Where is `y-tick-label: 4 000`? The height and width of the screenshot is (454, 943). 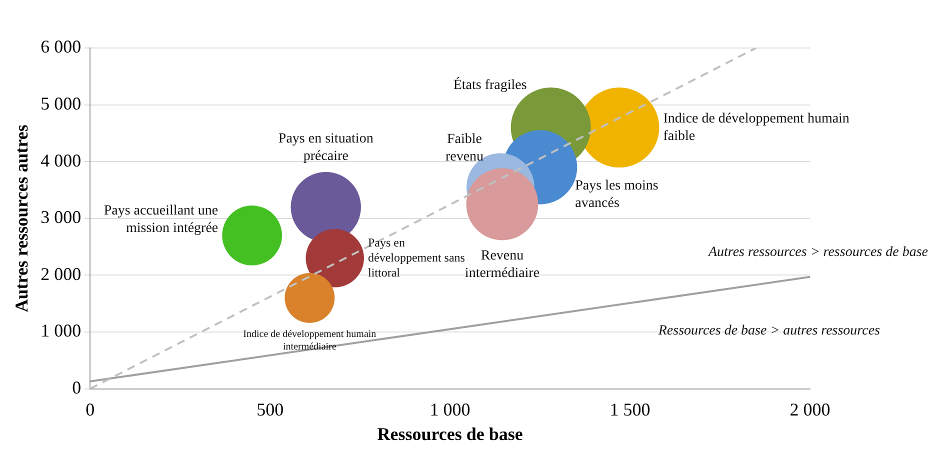 y-tick-label: 4 000 is located at coordinates (61, 160).